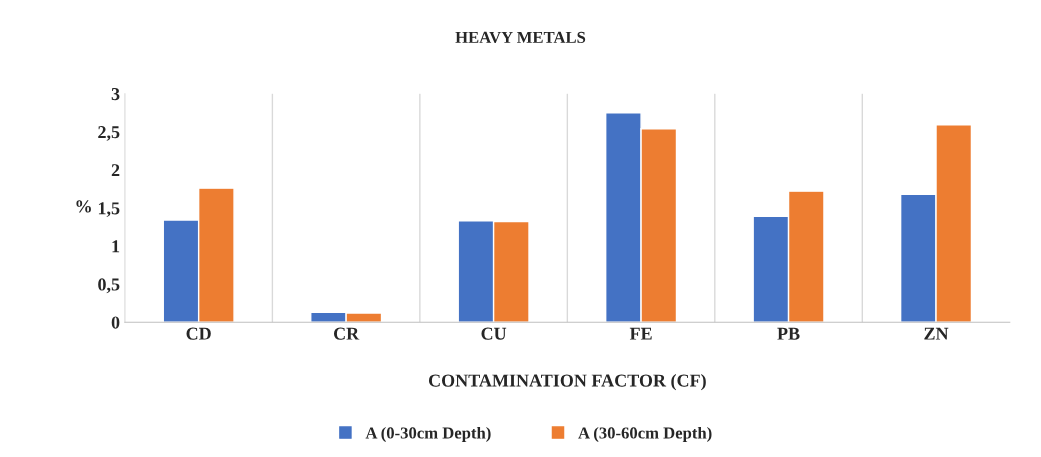 This screenshot has height=457, width=1041. What do you see at coordinates (640, 333) in the screenshot?
I see `x-tick-label: FE` at bounding box center [640, 333].